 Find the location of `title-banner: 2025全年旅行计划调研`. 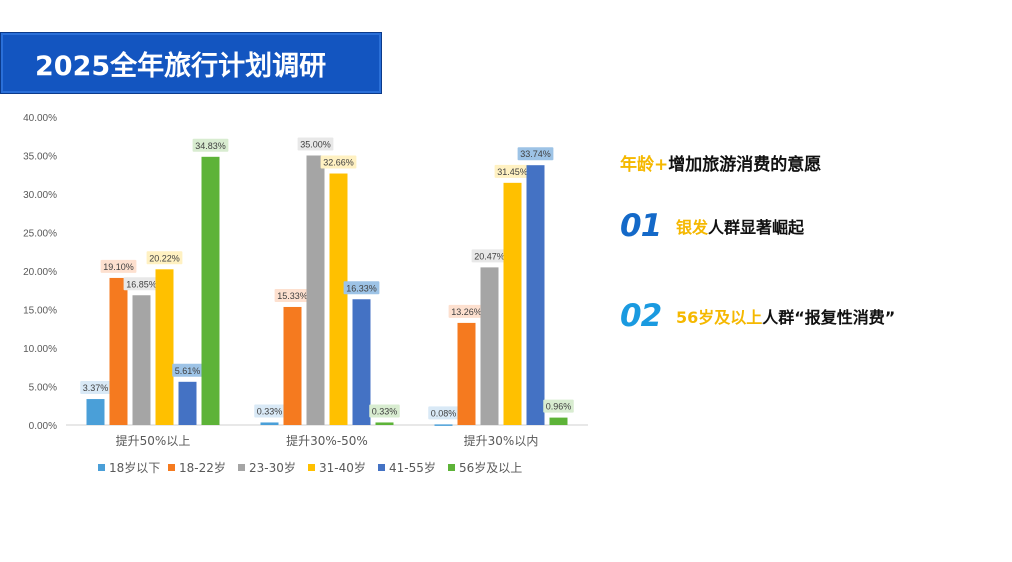

title-banner: 2025全年旅行计划调研 is located at coordinates (191, 63).